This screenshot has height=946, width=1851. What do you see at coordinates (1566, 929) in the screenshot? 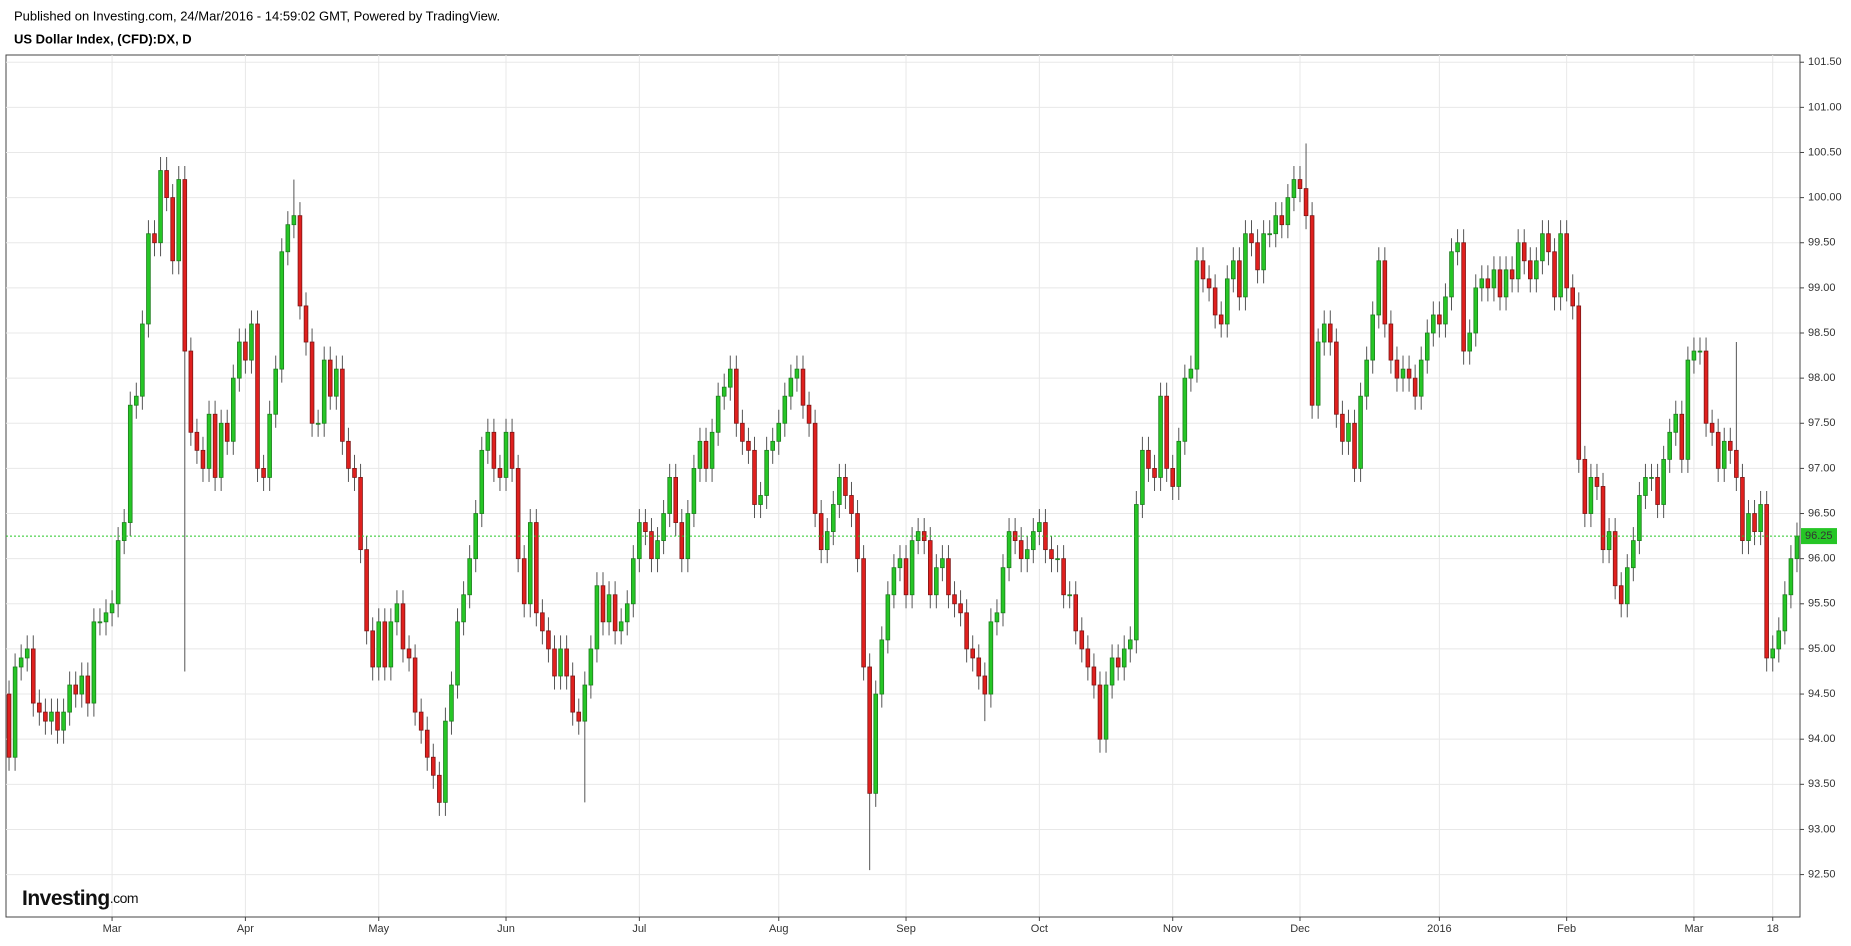
I see `x-tick-label: Feb` at bounding box center [1566, 929].